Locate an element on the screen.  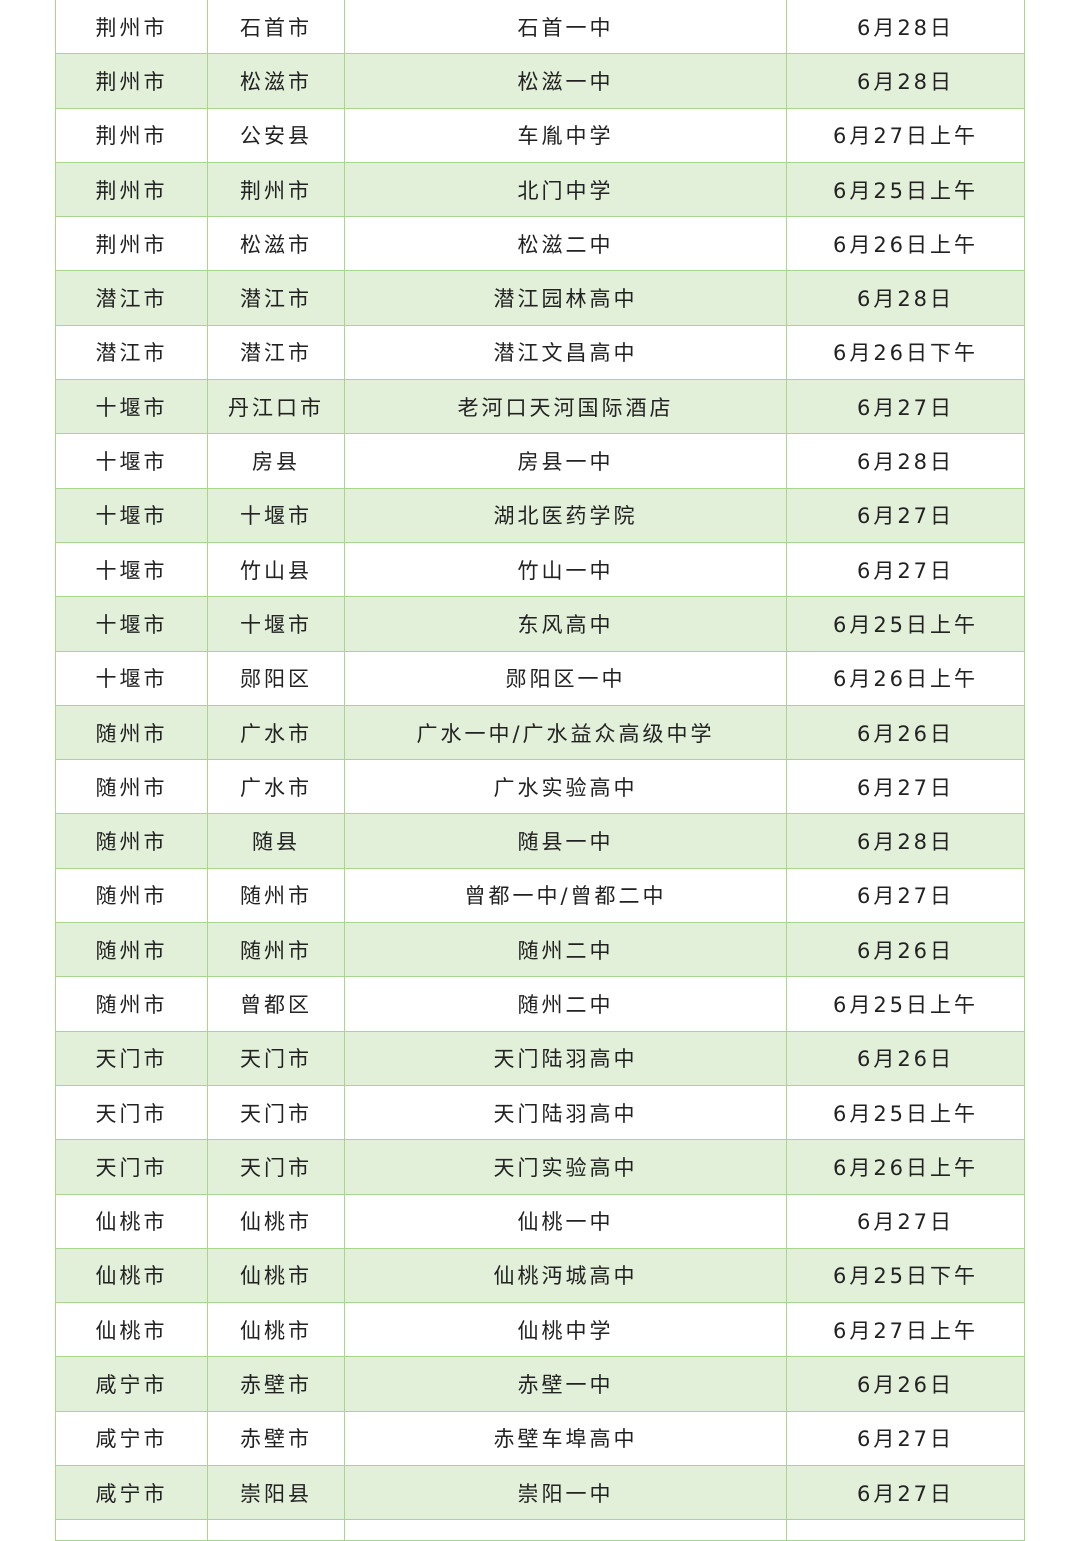
location-cell: 车胤中学 is located at coordinates (565, 135).